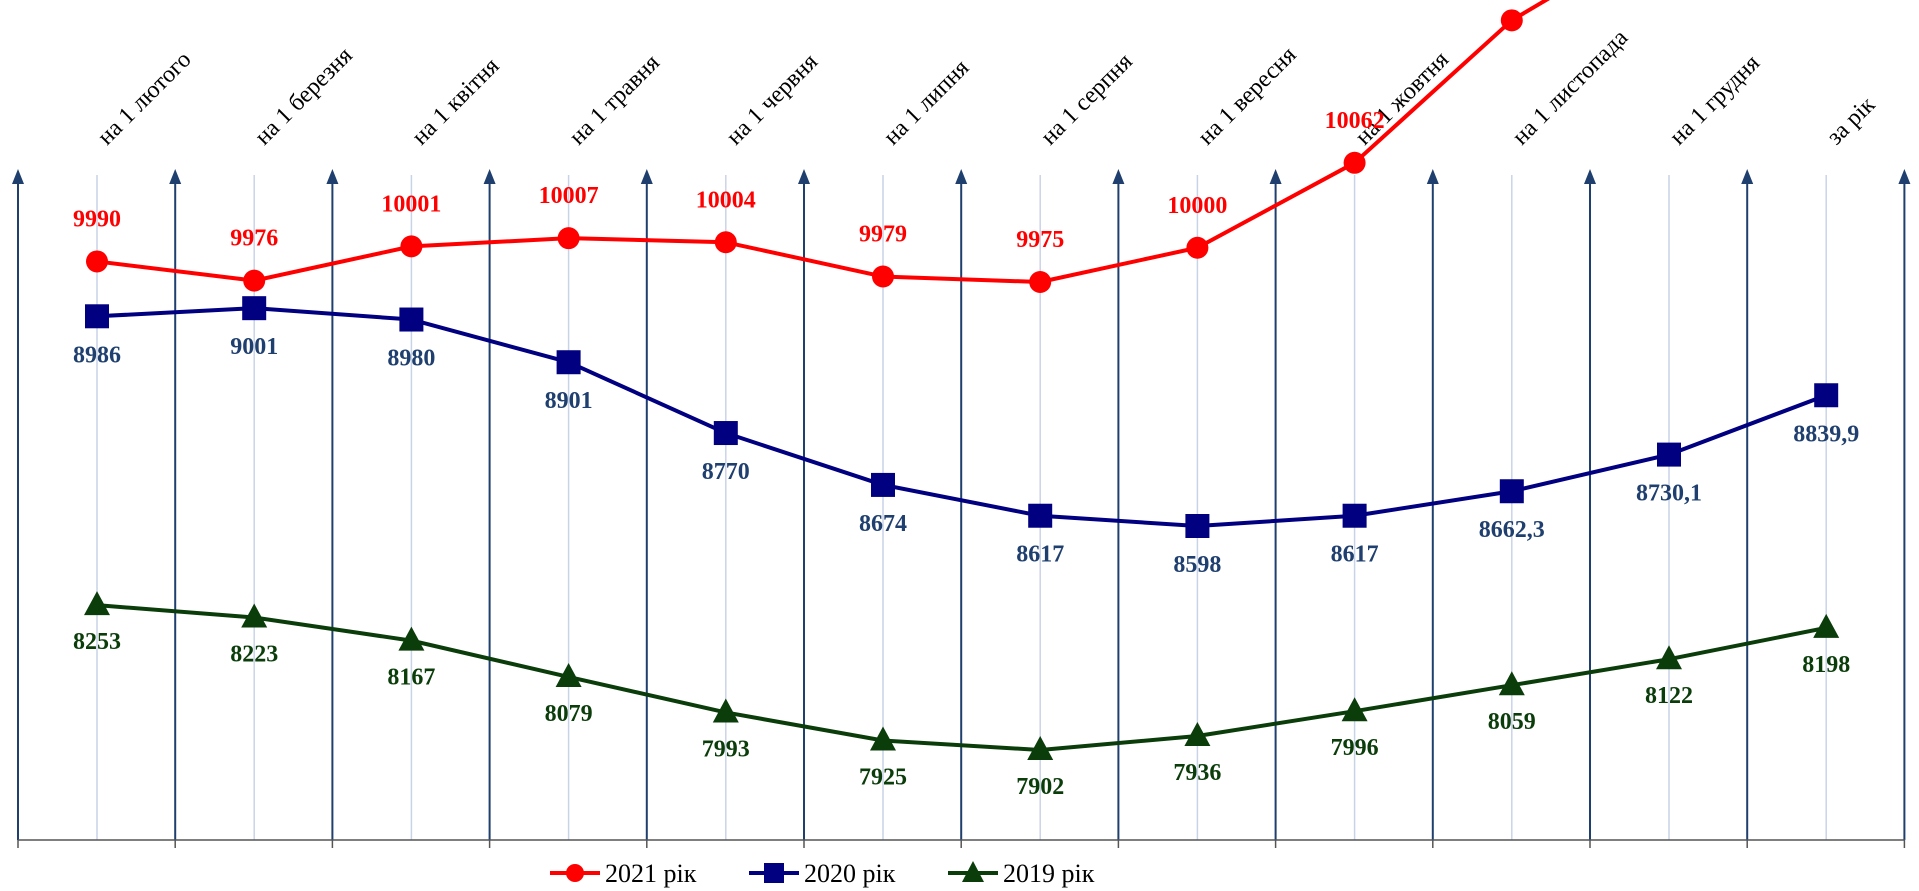  What do you see at coordinates (772, 99) in the screenshot?
I see `category-label: на 1 червня` at bounding box center [772, 99].